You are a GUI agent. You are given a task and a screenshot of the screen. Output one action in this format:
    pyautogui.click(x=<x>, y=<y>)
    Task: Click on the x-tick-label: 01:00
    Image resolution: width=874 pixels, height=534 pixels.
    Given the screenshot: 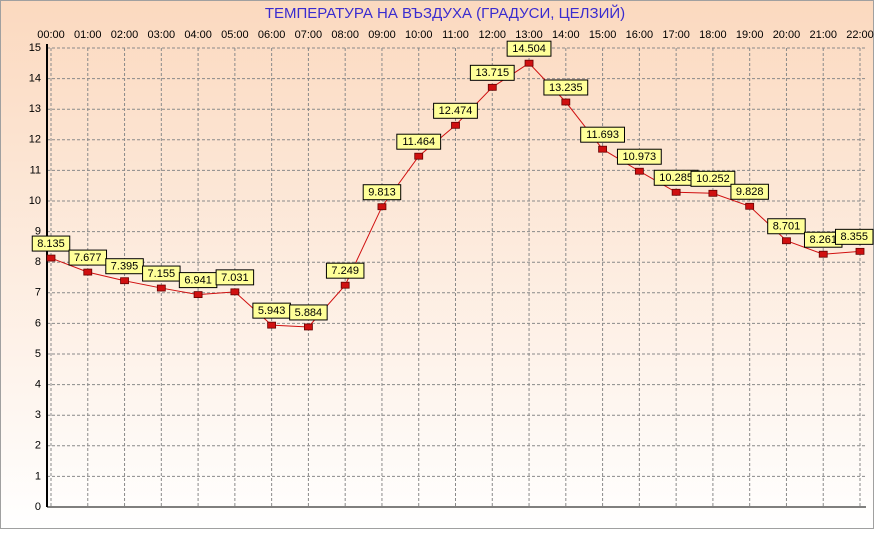 What is the action you would take?
    pyautogui.click(x=88, y=35)
    